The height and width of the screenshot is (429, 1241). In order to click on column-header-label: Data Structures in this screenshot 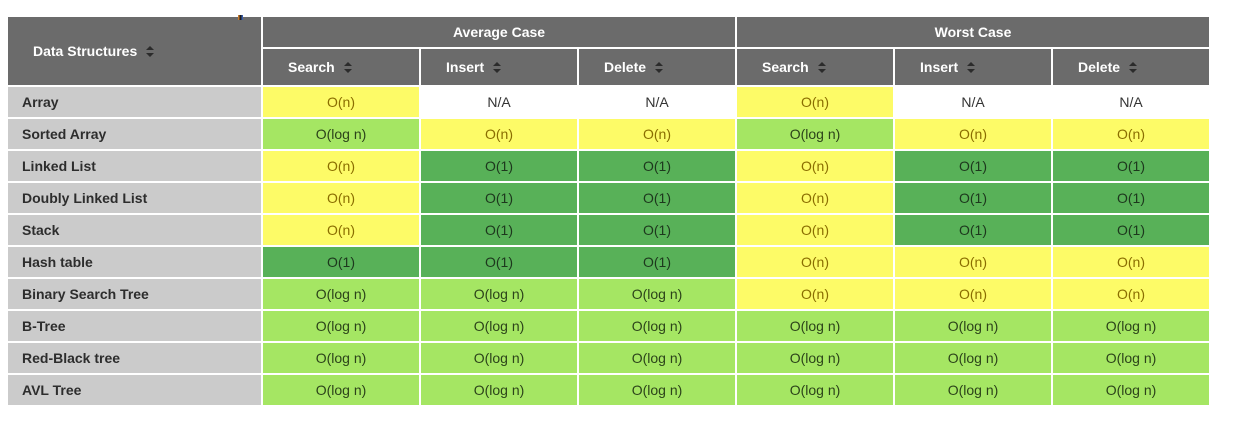, I will do `click(85, 51)`.